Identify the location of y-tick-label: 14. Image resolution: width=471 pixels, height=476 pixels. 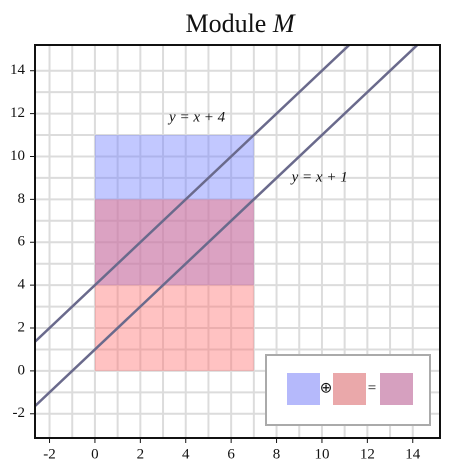
(18, 70).